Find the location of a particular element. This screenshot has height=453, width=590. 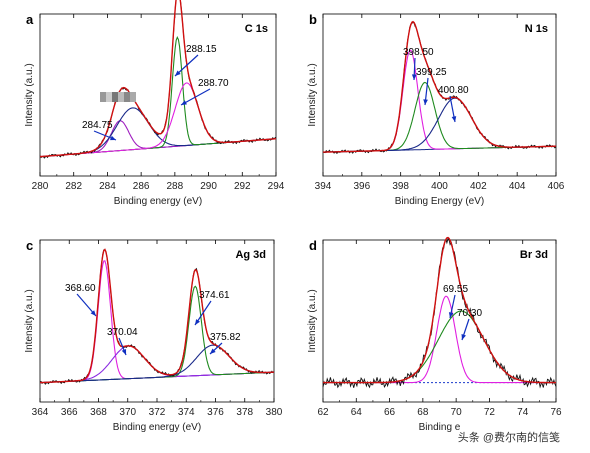

blurred-mosaic is located at coordinates (118, 97).